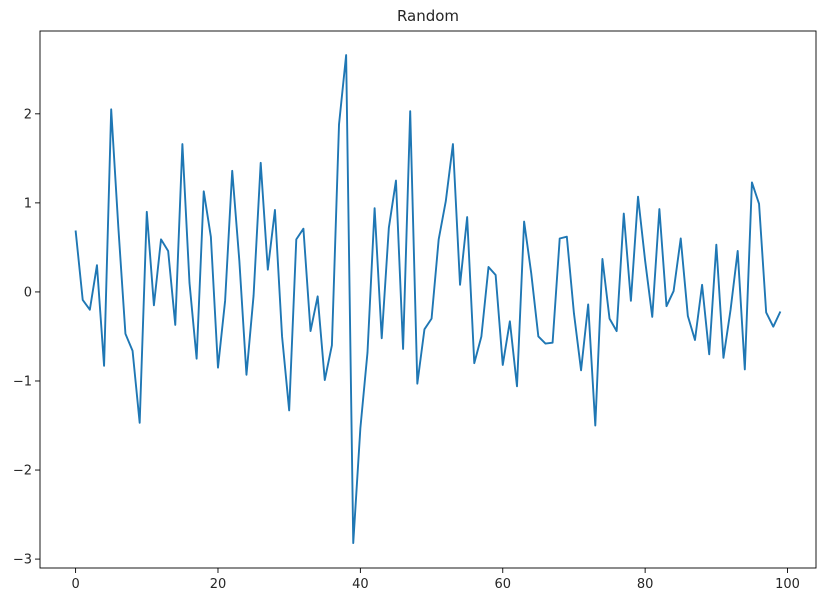 The width and height of the screenshot is (825, 603). What do you see at coordinates (360, 584) in the screenshot?
I see `x-tick-label: 40` at bounding box center [360, 584].